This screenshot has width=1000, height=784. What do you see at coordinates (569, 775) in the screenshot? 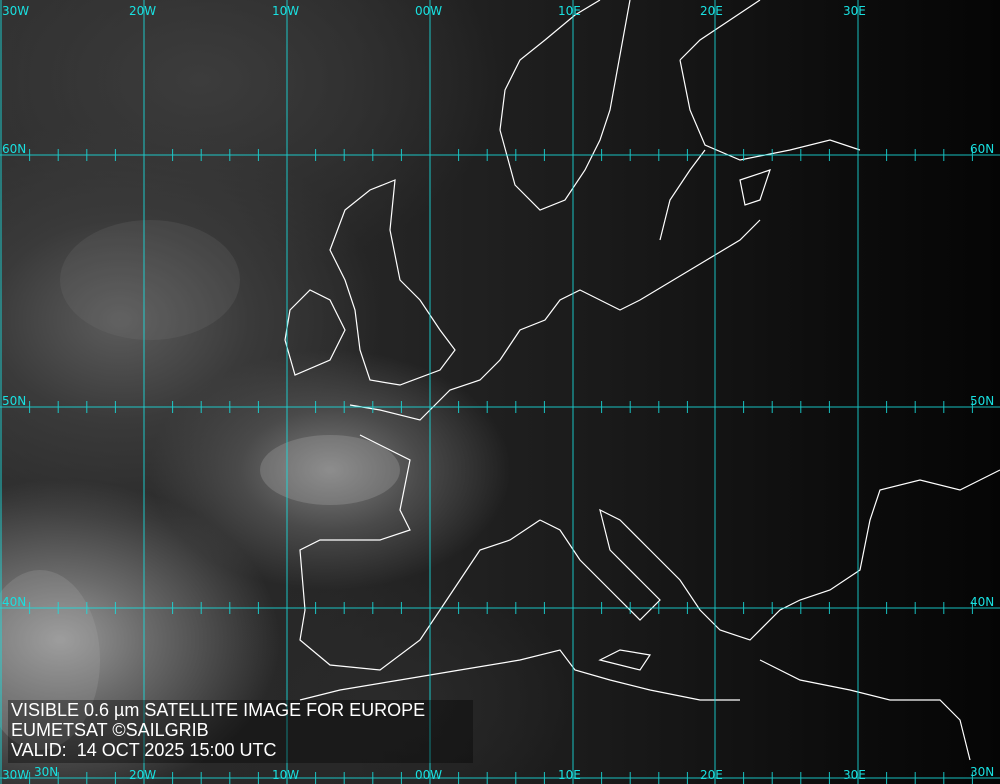
I see `longitude-label-bottom: 10E` at bounding box center [569, 775].